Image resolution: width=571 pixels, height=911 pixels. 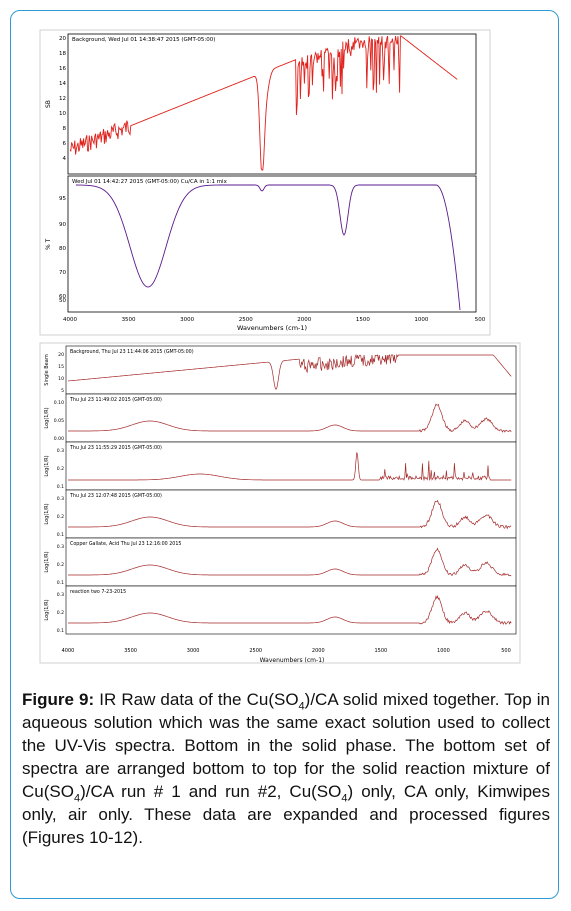 I want to click on bottom-spectrum-6: reaction two 7-23-2015 Log(1/R) 0.3 0.2 0.1, so click(x=280, y=610).